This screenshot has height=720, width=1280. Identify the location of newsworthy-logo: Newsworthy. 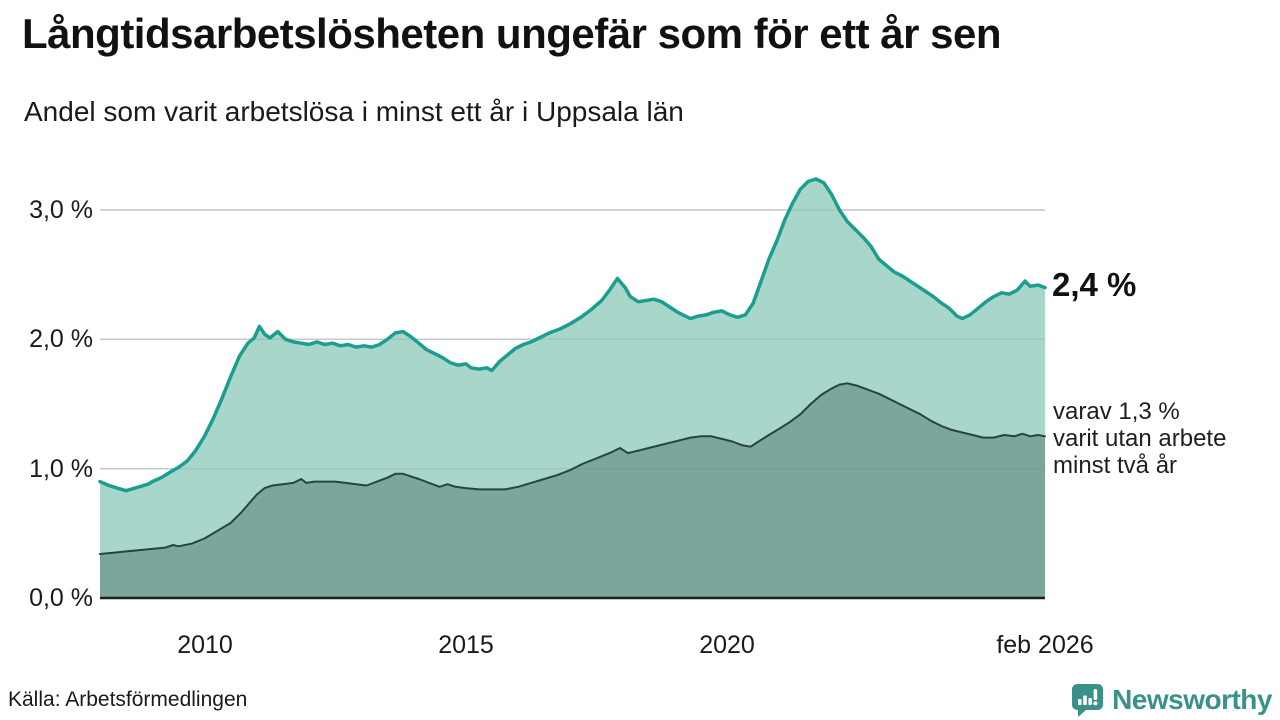
(1170, 700).